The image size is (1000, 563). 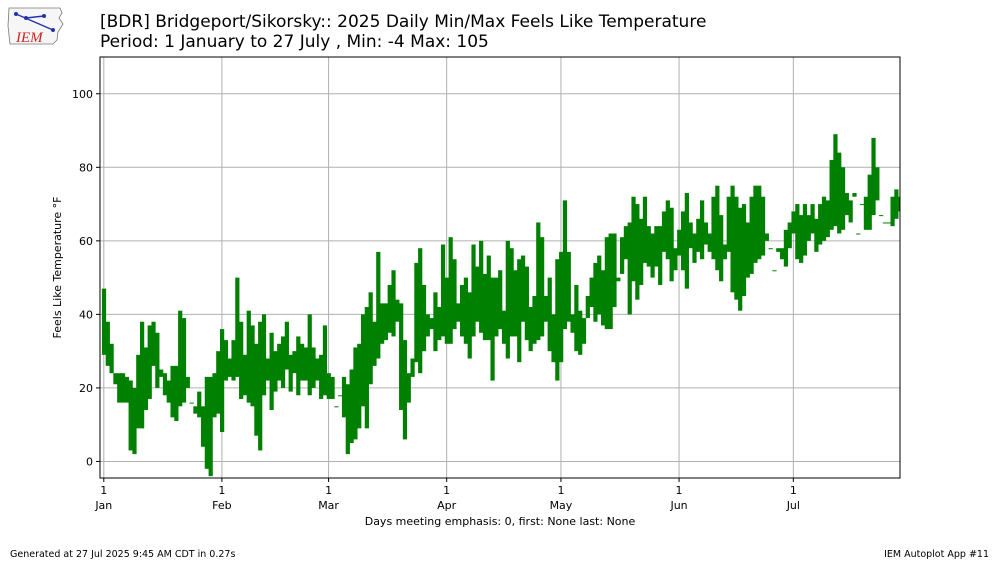 I want to click on y-tick-label: 80, so click(x=86, y=167).